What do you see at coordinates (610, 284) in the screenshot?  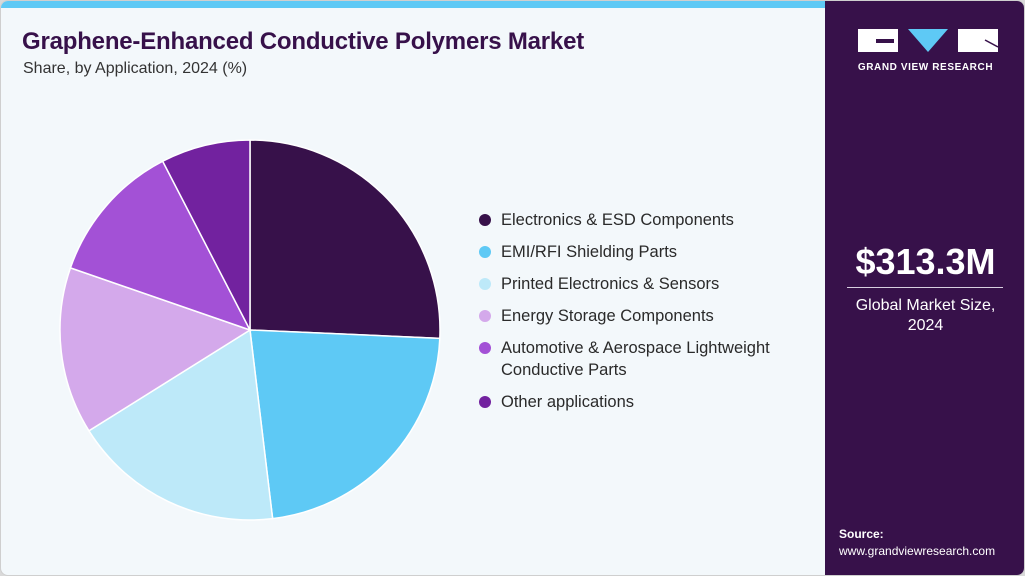 I see `legend-label: Printed Electronics & Sensors` at bounding box center [610, 284].